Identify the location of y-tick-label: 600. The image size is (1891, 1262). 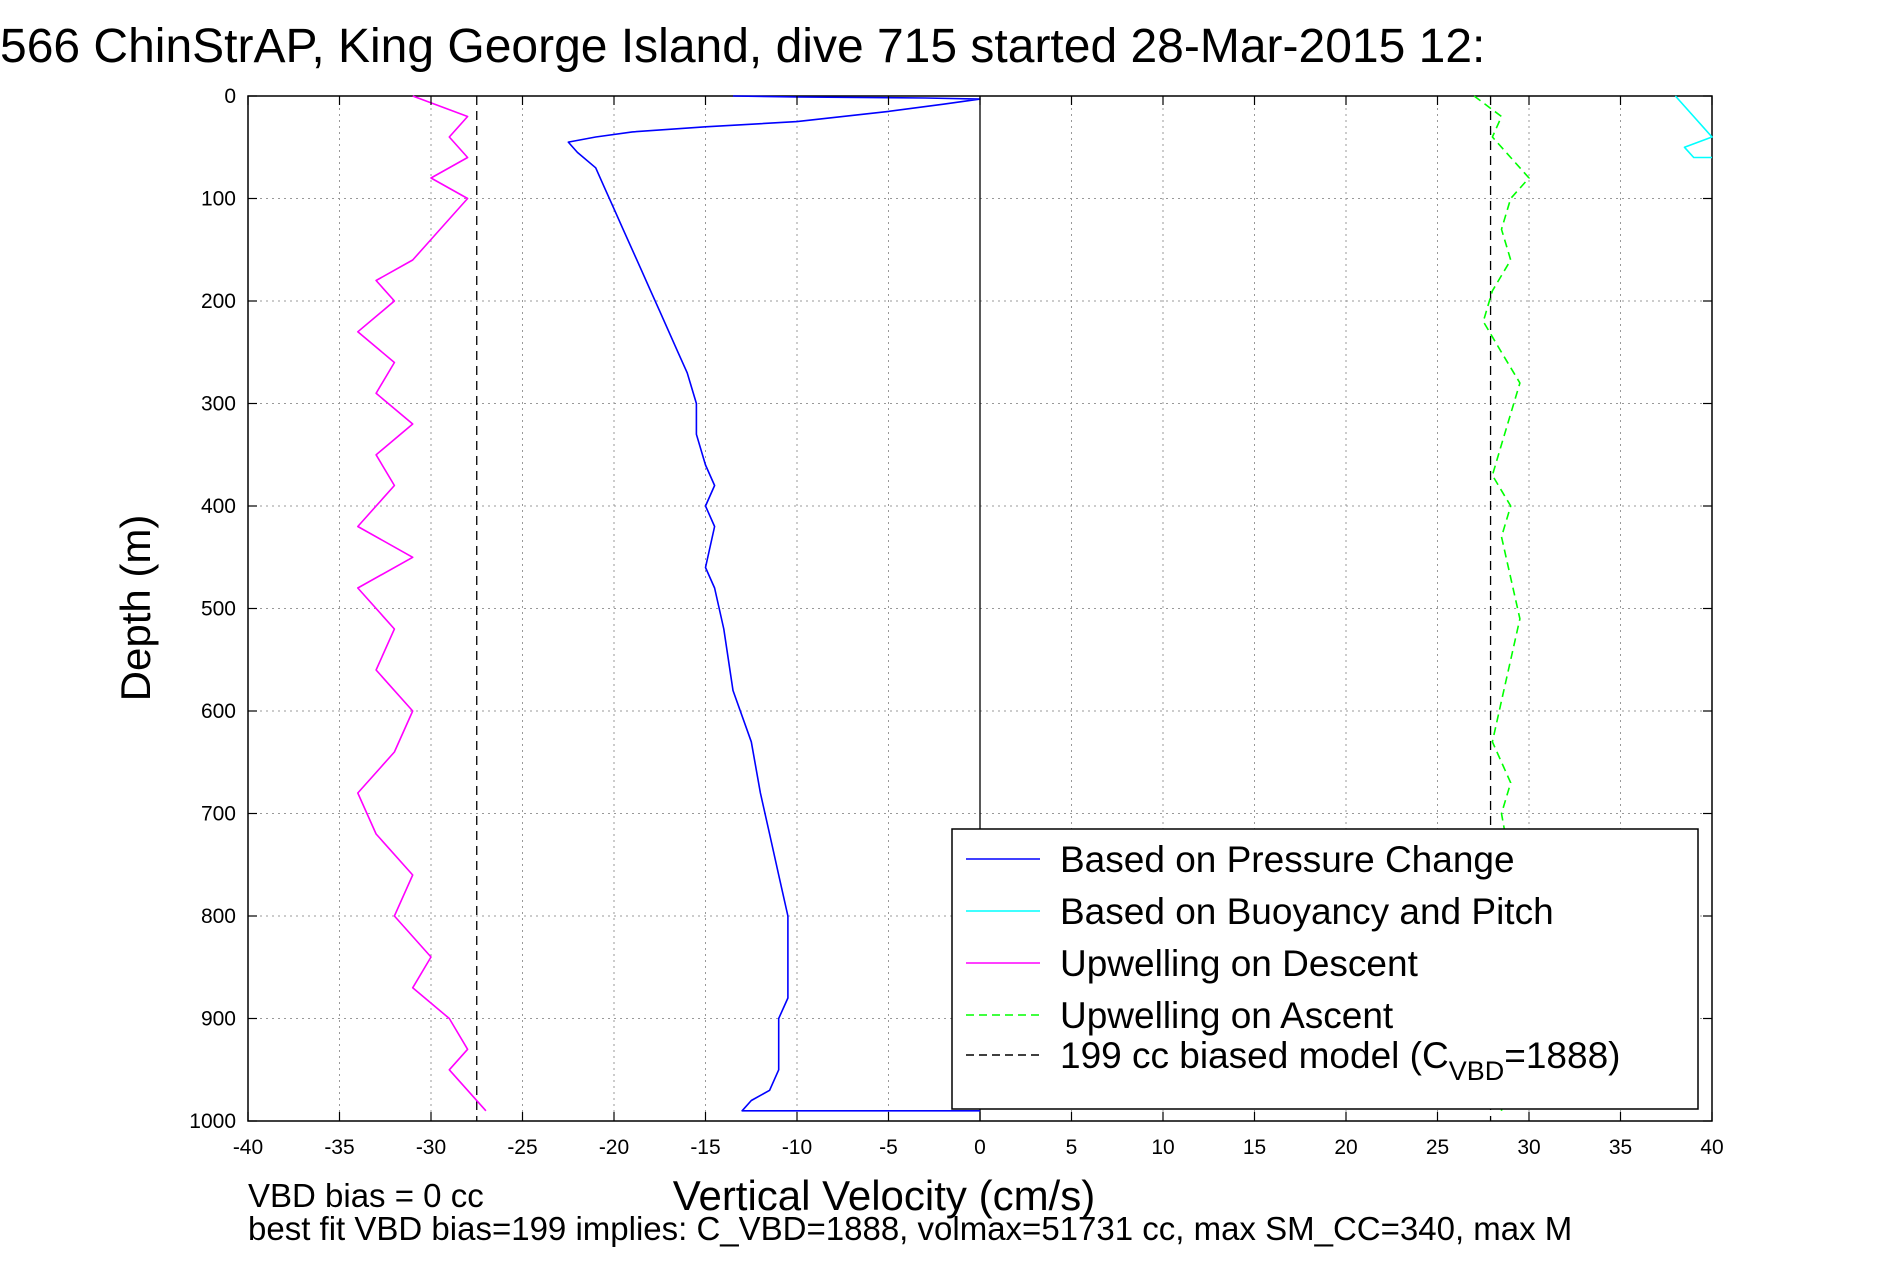
(218, 711).